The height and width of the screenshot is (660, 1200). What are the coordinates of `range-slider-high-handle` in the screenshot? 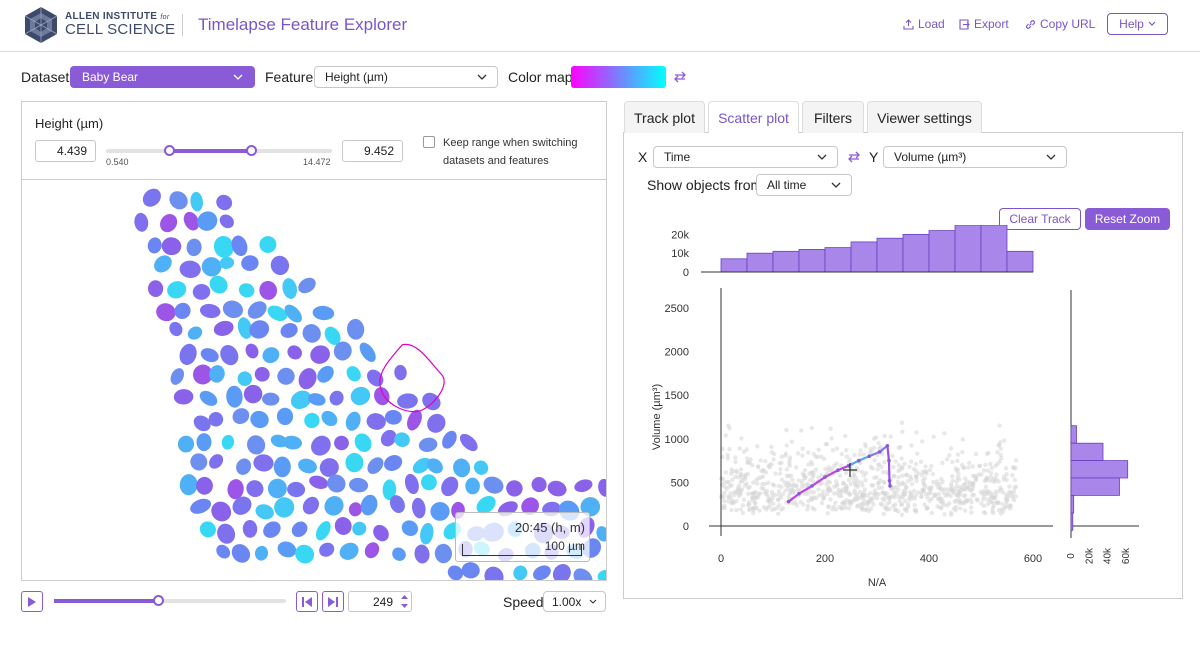 It's located at (251, 150).